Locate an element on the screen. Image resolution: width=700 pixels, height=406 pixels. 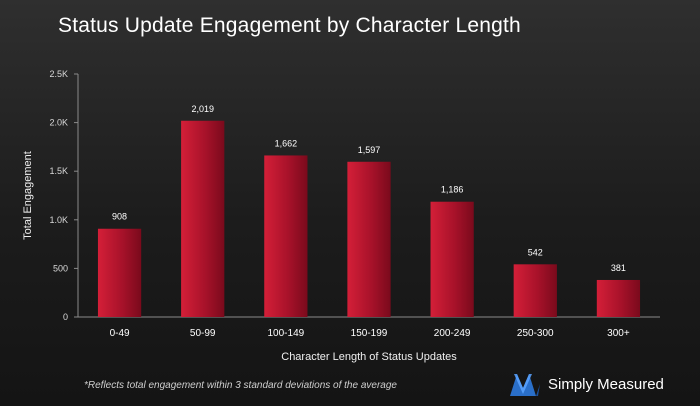
x-category-label: 300+ is located at coordinates (618, 333).